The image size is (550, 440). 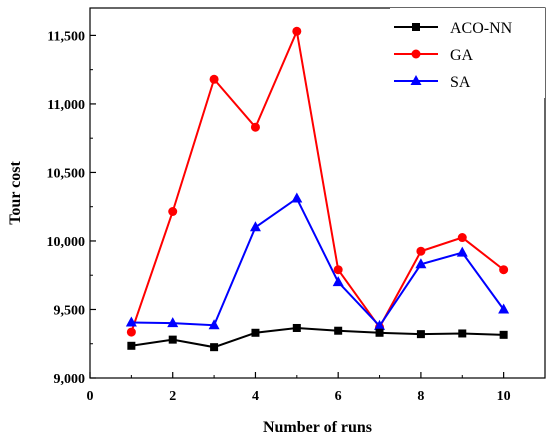 I want to click on series-aco-nn, so click(x=317, y=337).